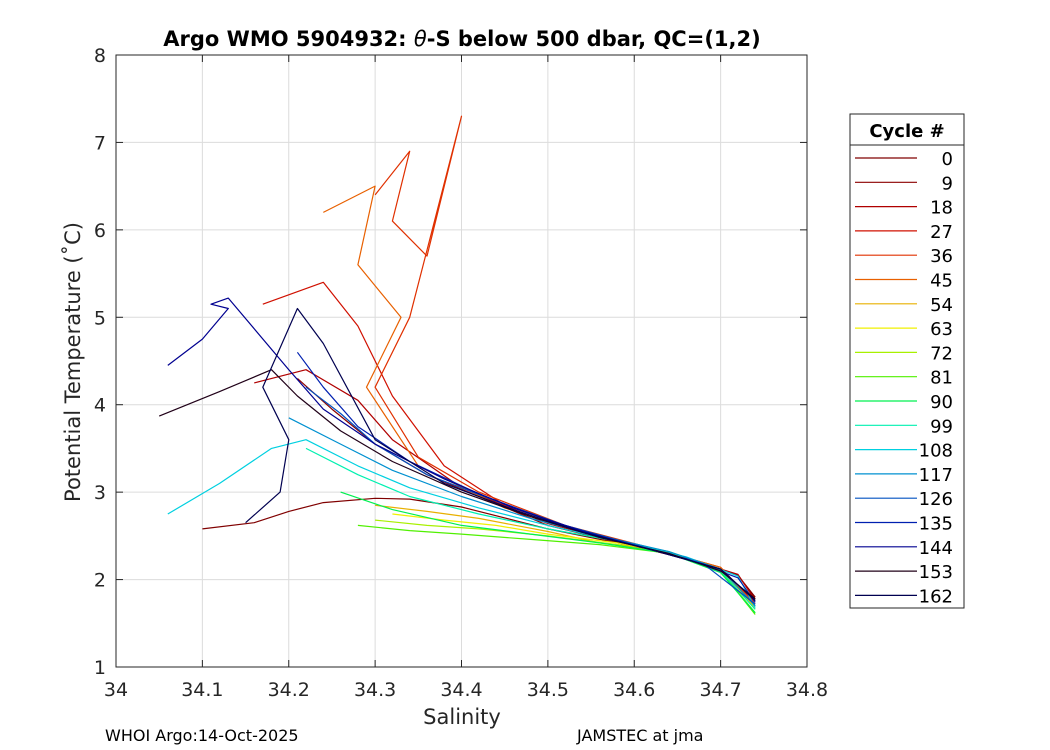  Describe the element at coordinates (936, 572) in the screenshot. I see `legend-label-cycle-153: 153` at that location.